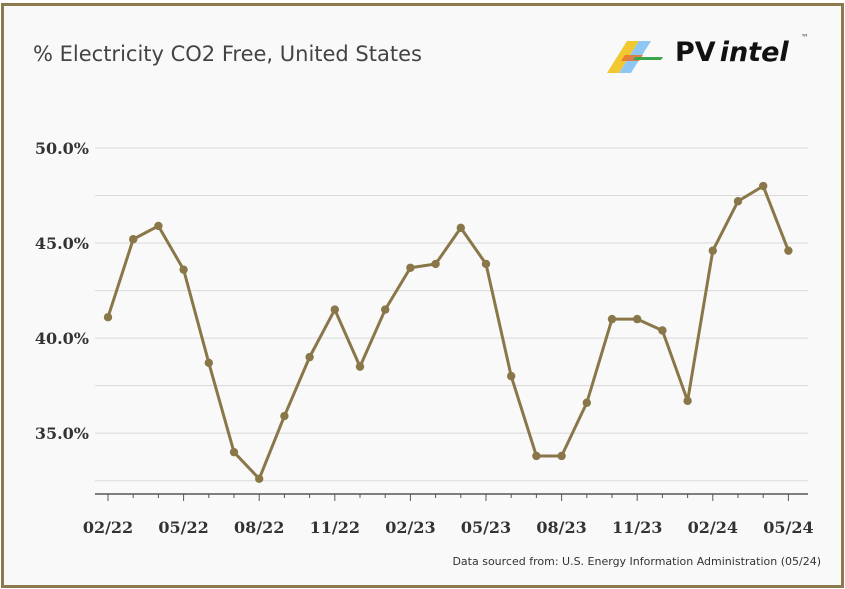 The image size is (845, 589). I want to click on y-axis-tick-labels: 50.0% 45.0% 40.0% 35.0%, so click(62, 291).